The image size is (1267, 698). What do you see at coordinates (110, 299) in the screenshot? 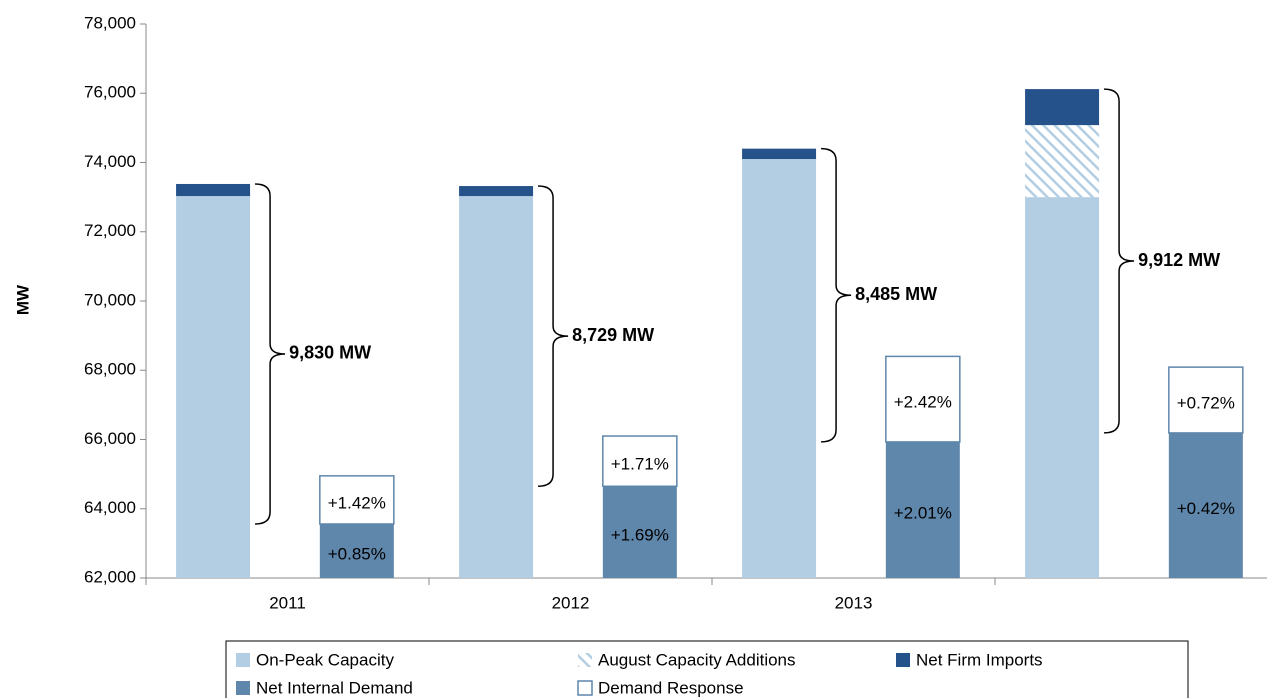
I see `y-tick-label: 70,000` at bounding box center [110, 299].